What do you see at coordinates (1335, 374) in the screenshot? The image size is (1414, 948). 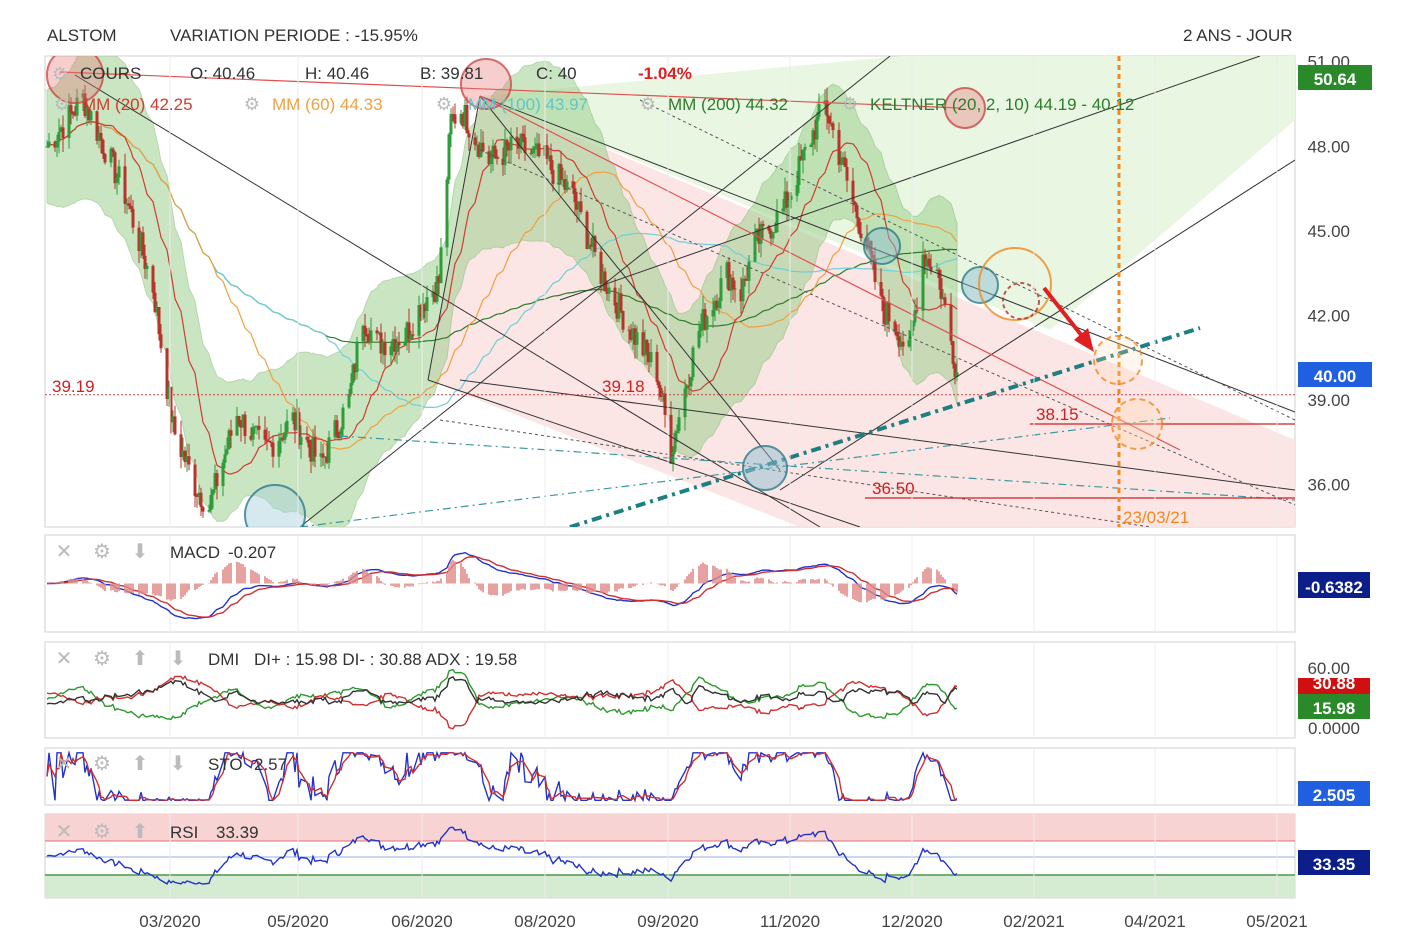 I see `badge-last-price-bg` at bounding box center [1335, 374].